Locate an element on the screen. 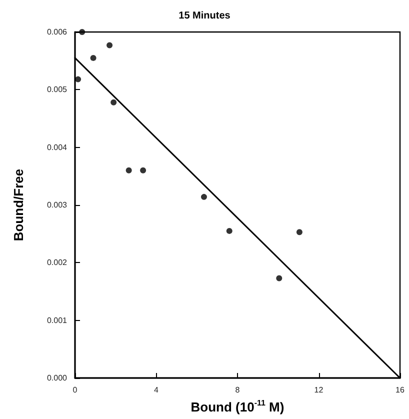 This screenshot has height=419, width=409. x-tick-label: 0 is located at coordinates (75, 390).